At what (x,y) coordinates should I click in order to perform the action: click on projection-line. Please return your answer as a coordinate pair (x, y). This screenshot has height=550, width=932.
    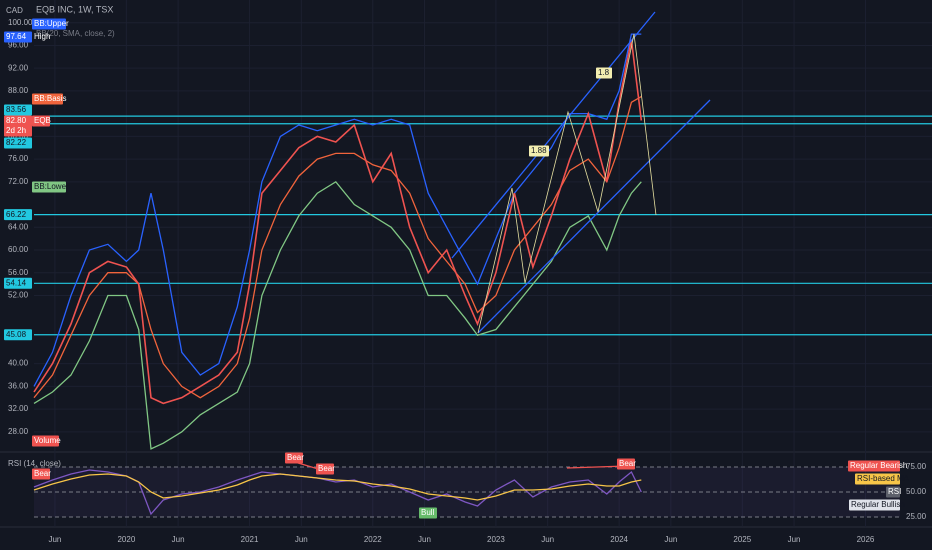
    Looking at the image, I should click on (645, 124).